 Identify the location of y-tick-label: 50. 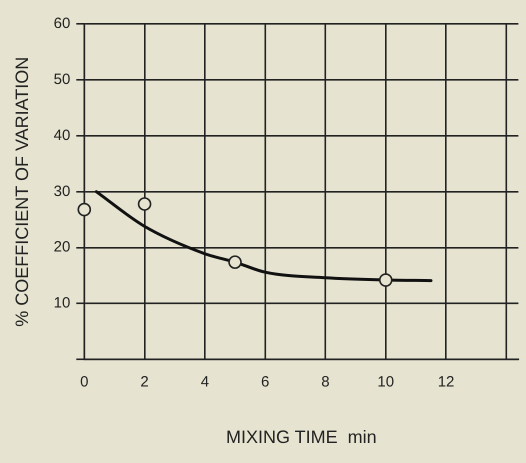
(62, 79).